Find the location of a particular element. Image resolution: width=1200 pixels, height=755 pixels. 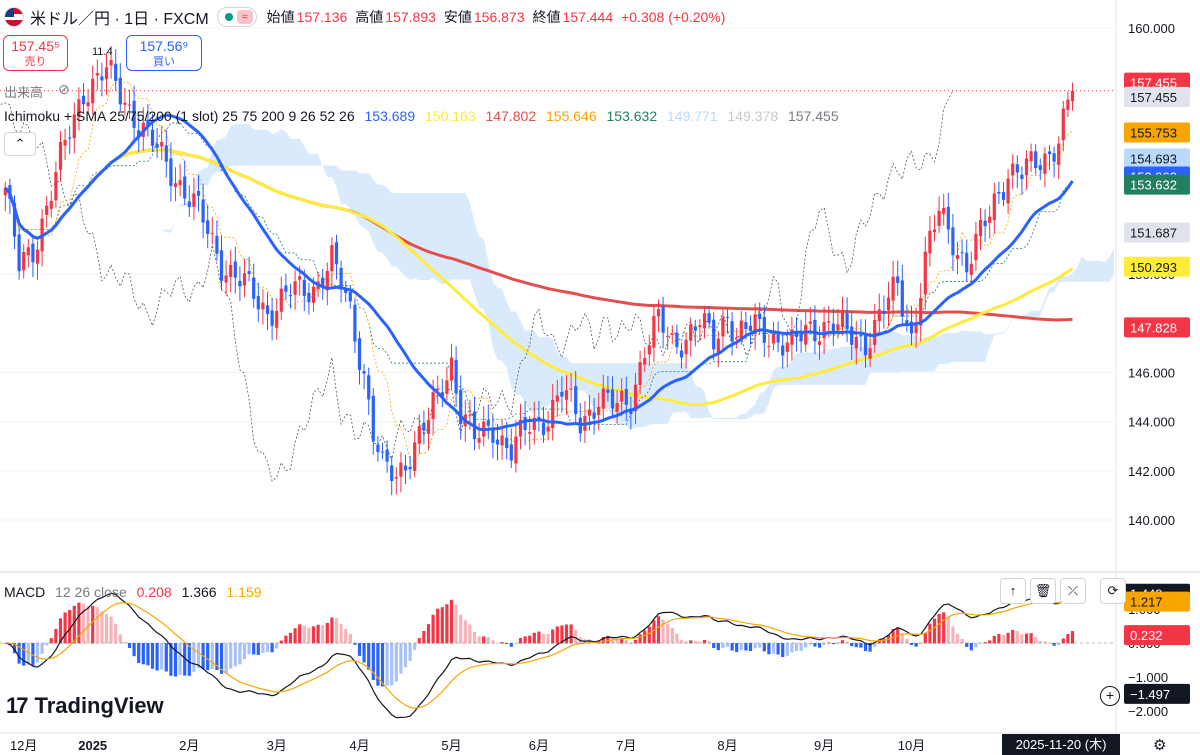

tradingview-logo: 17 TradingView is located at coordinates (85, 706).